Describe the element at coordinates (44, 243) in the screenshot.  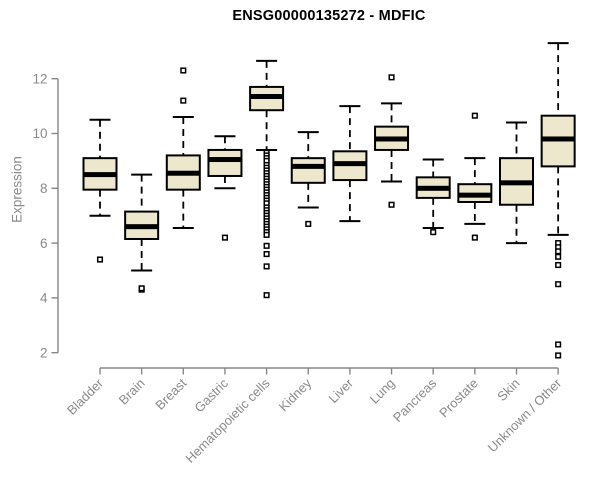
I see `y-tick-label: 6` at that location.